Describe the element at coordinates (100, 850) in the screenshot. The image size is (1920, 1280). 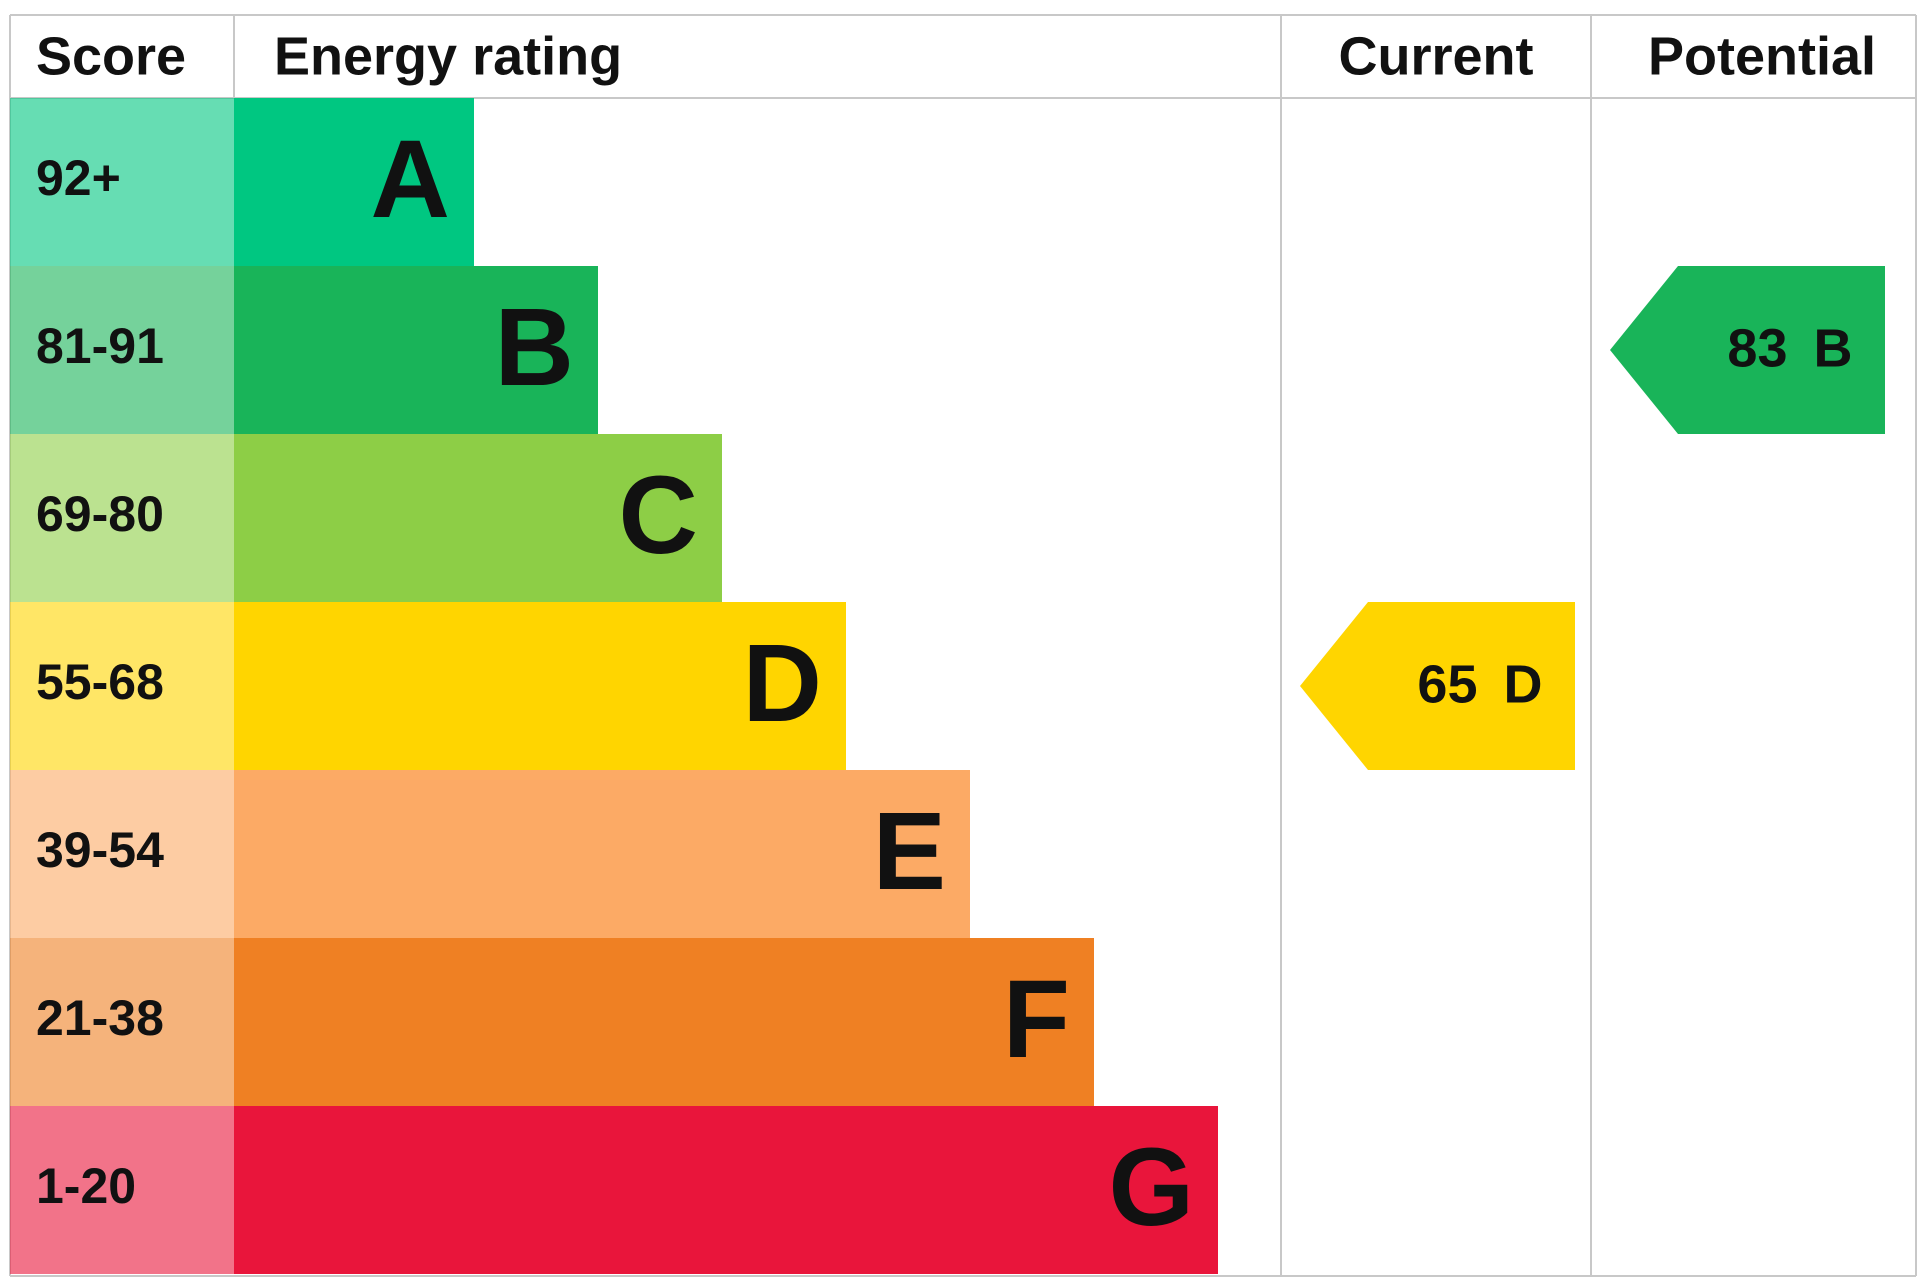
I see `score-label: 39-54` at that location.